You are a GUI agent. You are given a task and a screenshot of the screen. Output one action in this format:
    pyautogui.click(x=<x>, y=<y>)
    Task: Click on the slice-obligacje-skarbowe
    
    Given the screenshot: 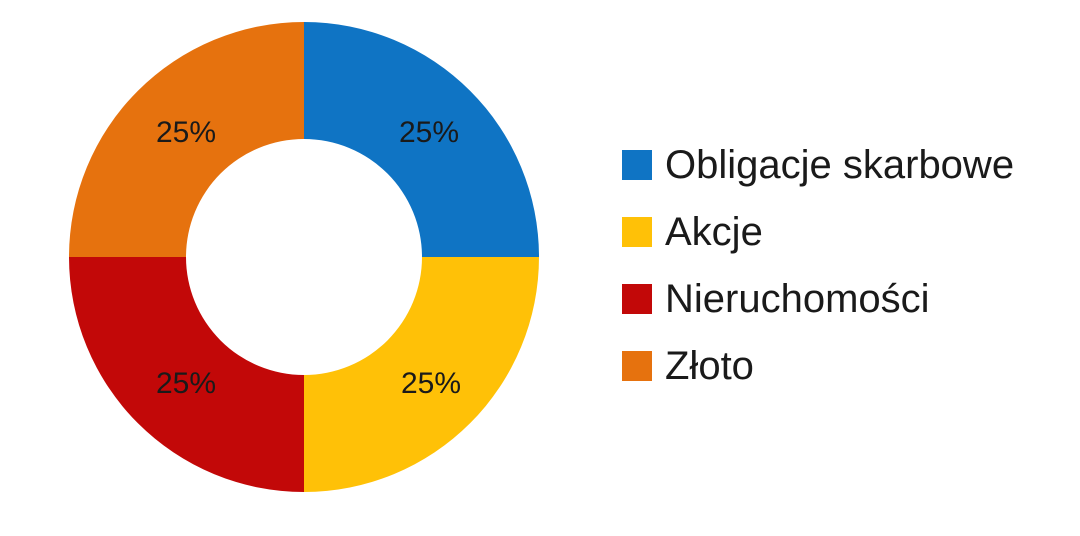 What is the action you would take?
    pyautogui.click(x=421, y=139)
    